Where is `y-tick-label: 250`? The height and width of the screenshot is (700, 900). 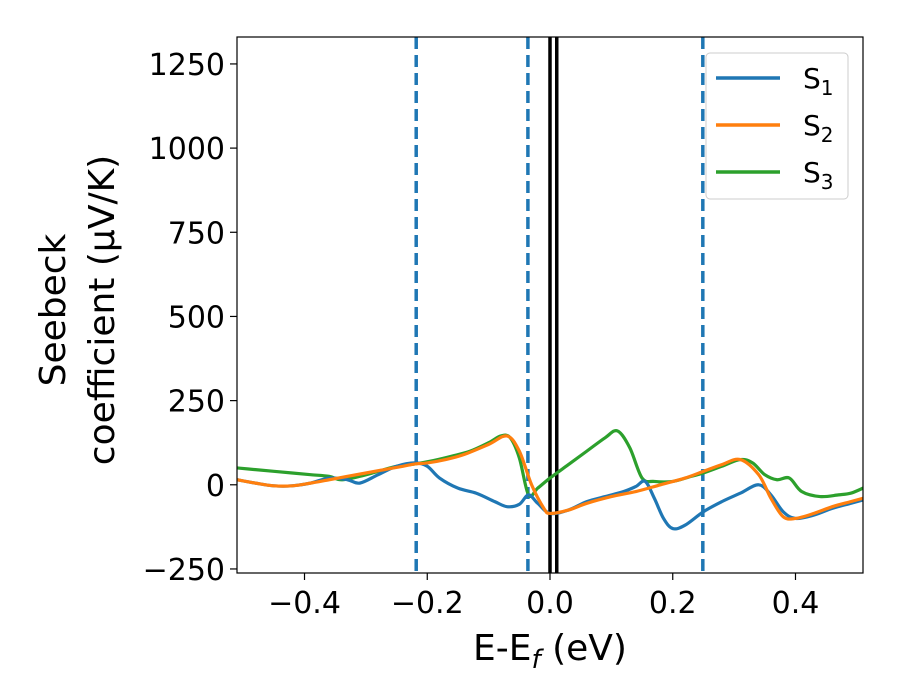
y-tick-label: 250 is located at coordinates (196, 402).